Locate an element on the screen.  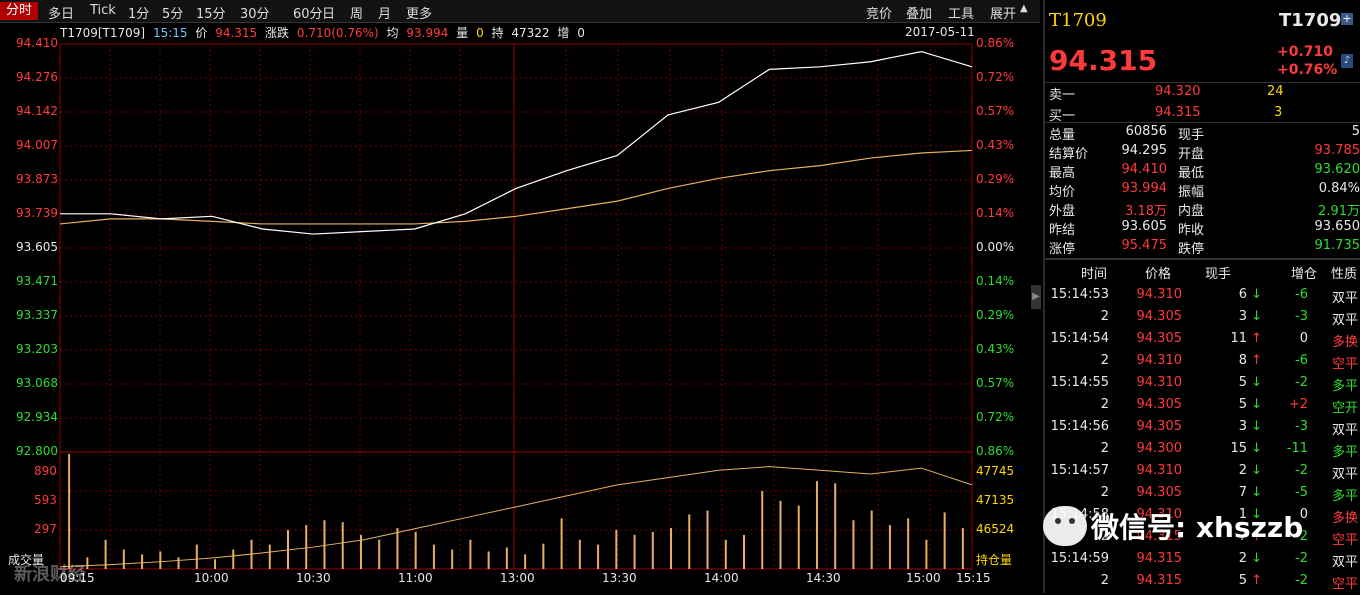
stat-value: 94.295 is located at coordinates (1145, 150).